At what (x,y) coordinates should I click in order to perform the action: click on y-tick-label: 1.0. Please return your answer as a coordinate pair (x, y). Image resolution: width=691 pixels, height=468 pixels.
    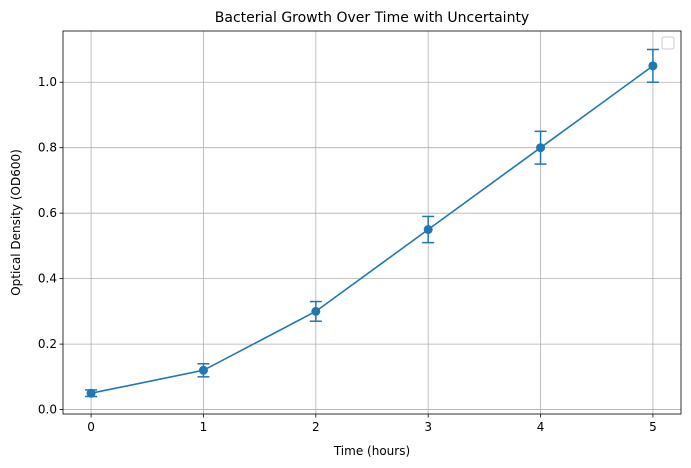
    Looking at the image, I should click on (47, 82).